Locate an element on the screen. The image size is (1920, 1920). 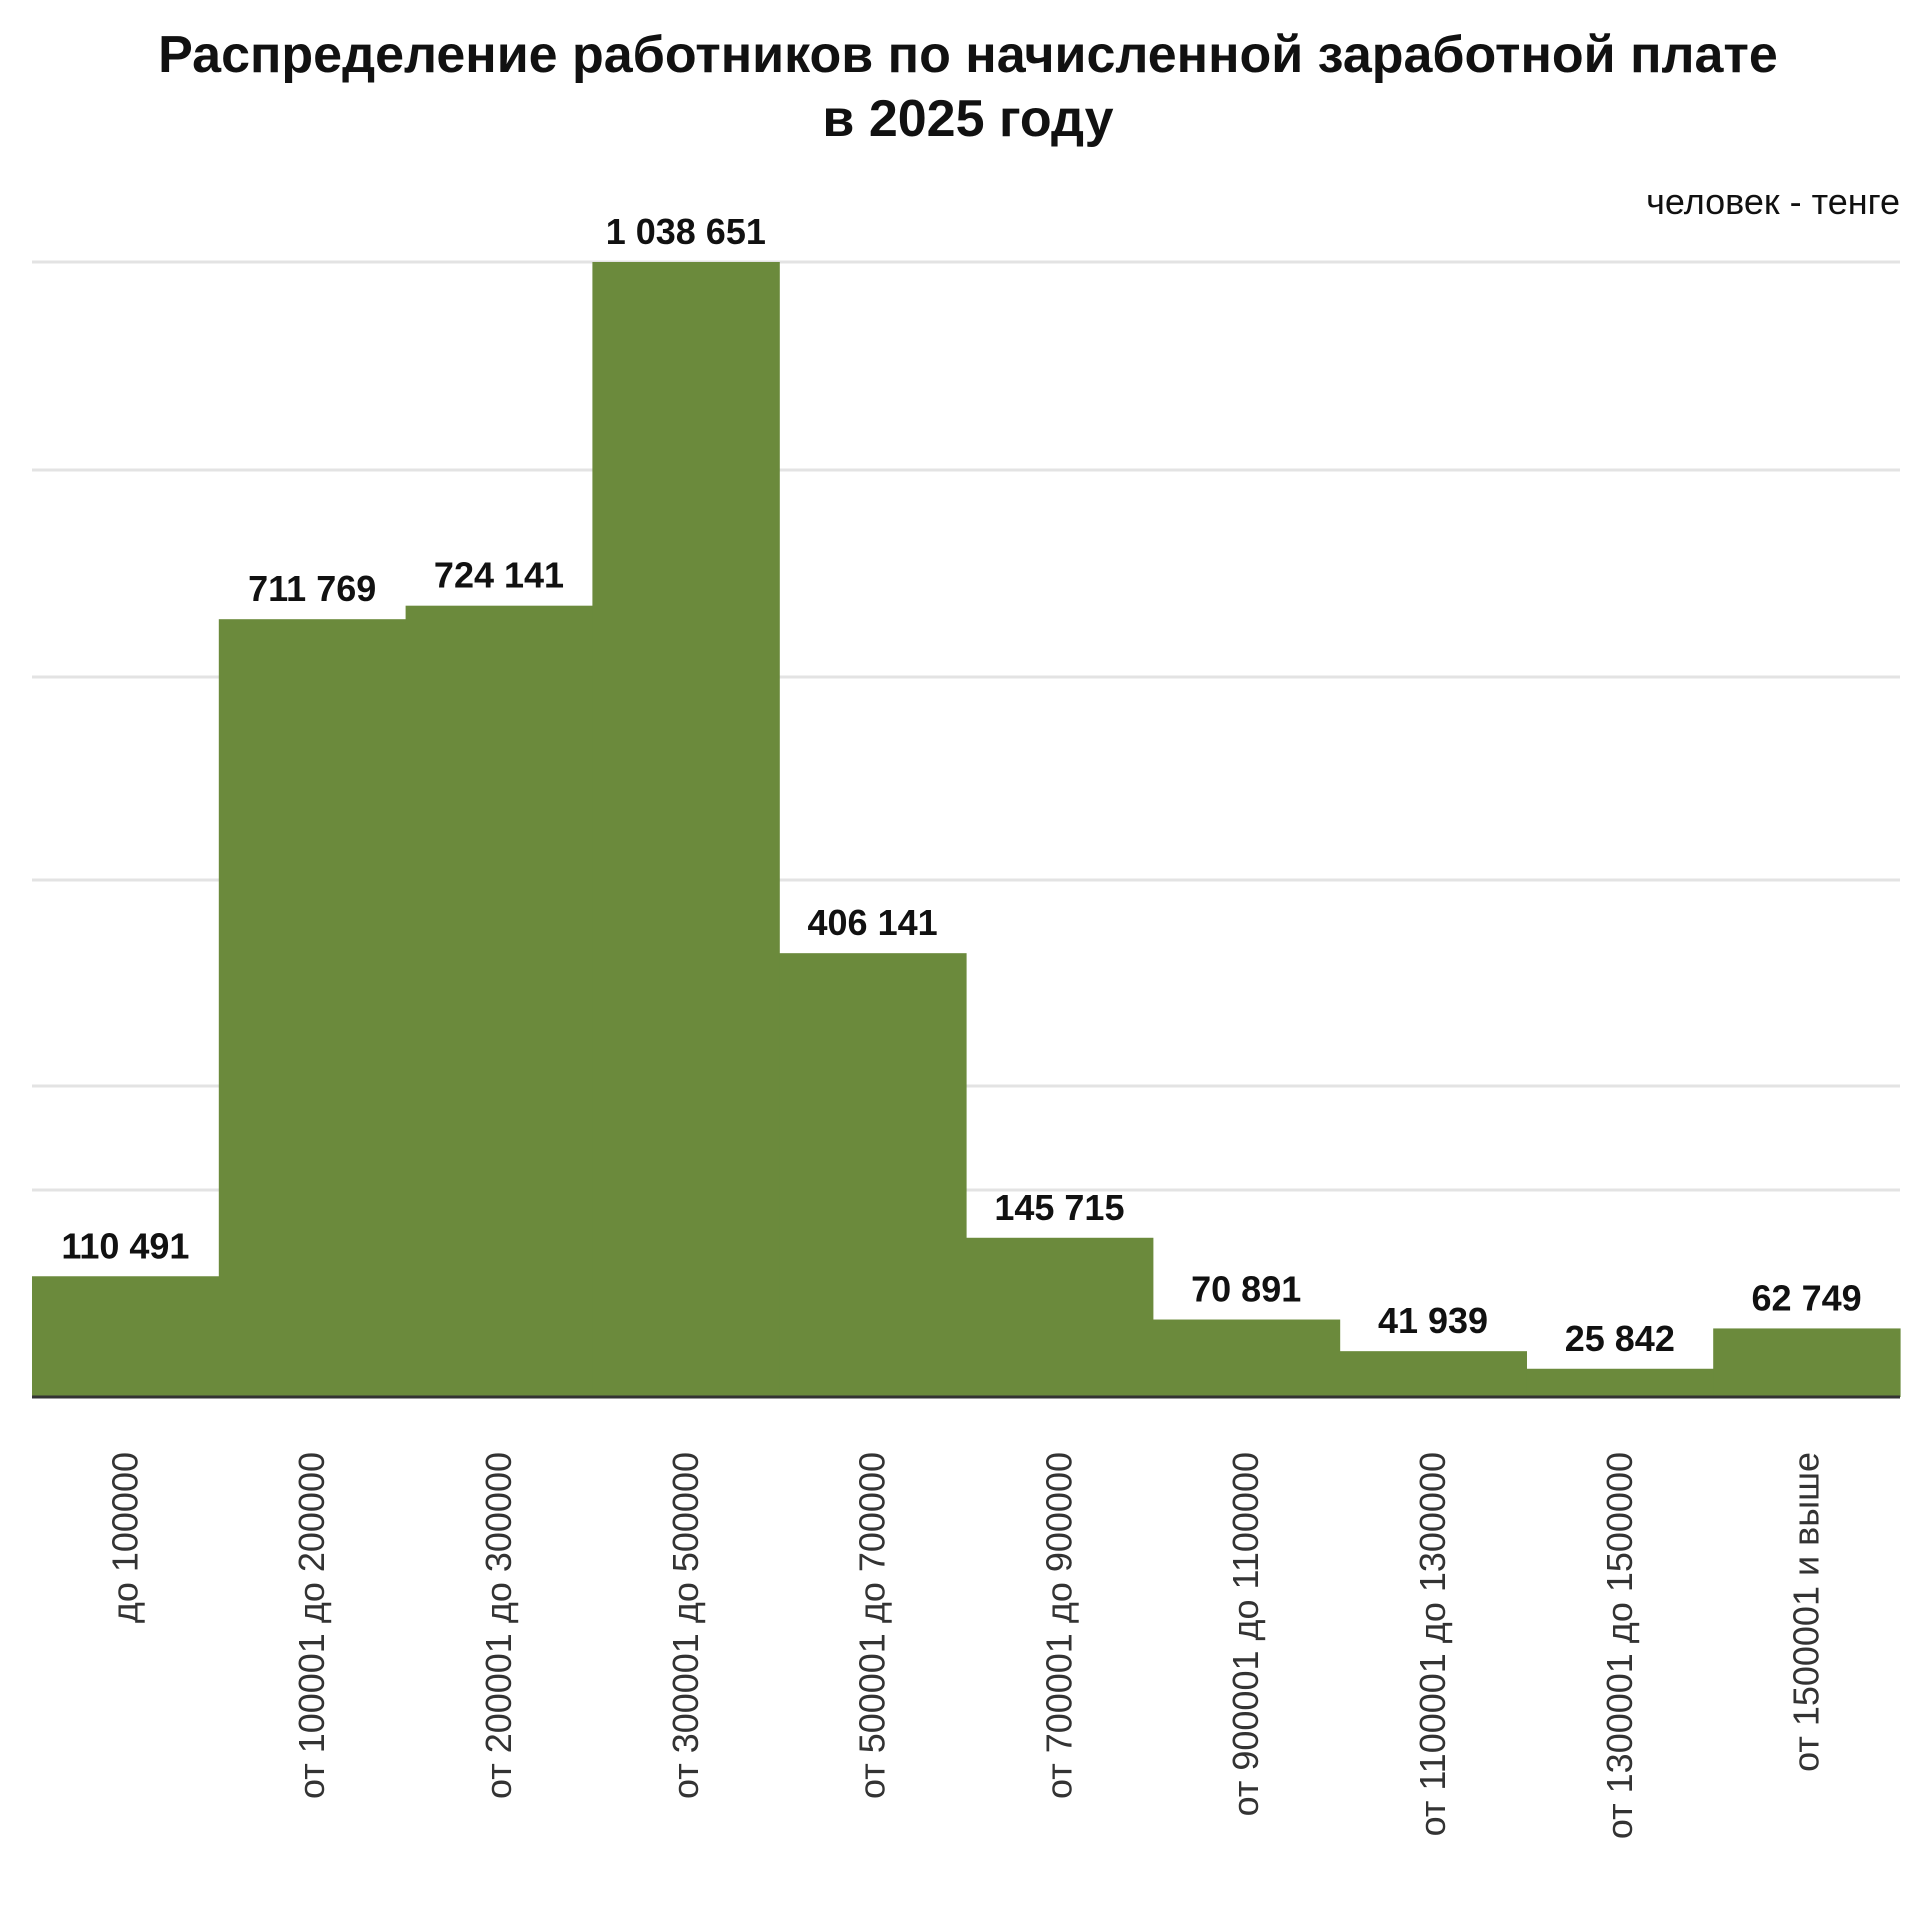
data-label-1: 110 491 is located at coordinates (125, 1245).